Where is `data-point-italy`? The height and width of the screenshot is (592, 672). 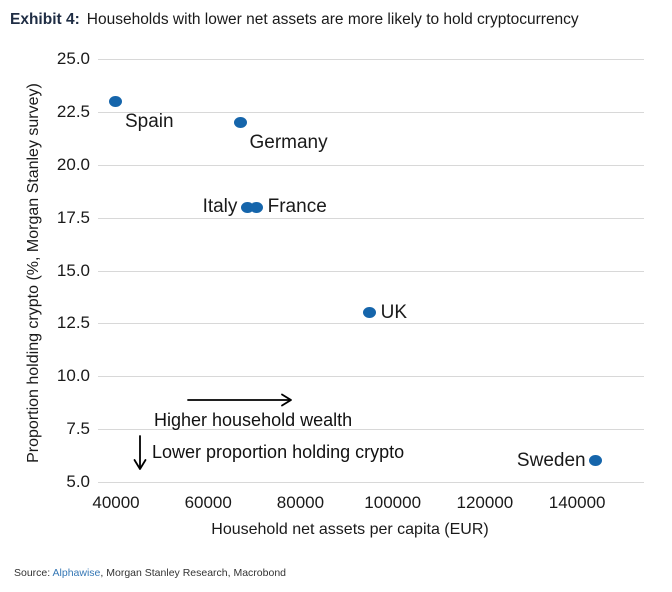
data-point-italy is located at coordinates (247, 207).